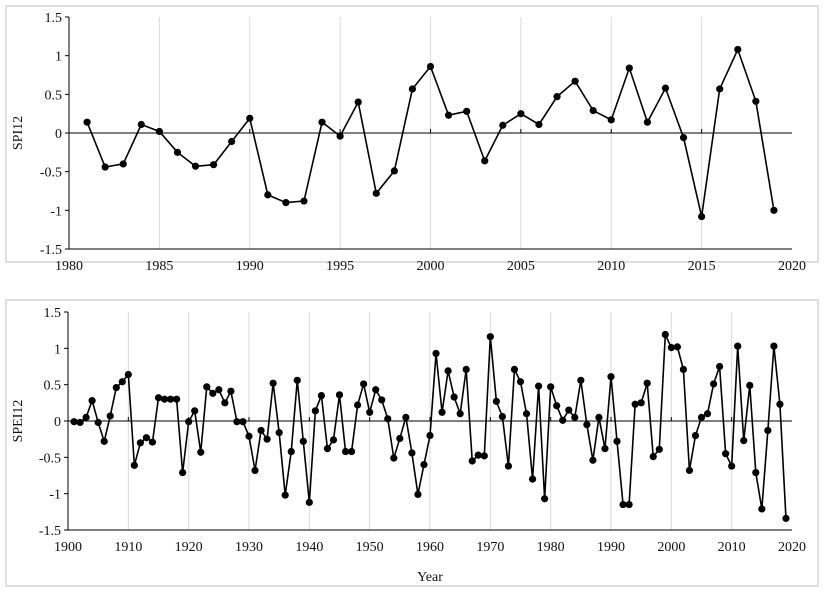 The width and height of the screenshot is (826, 599). What do you see at coordinates (128, 547) in the screenshot?
I see `x-tick-label: 1910` at bounding box center [128, 547].